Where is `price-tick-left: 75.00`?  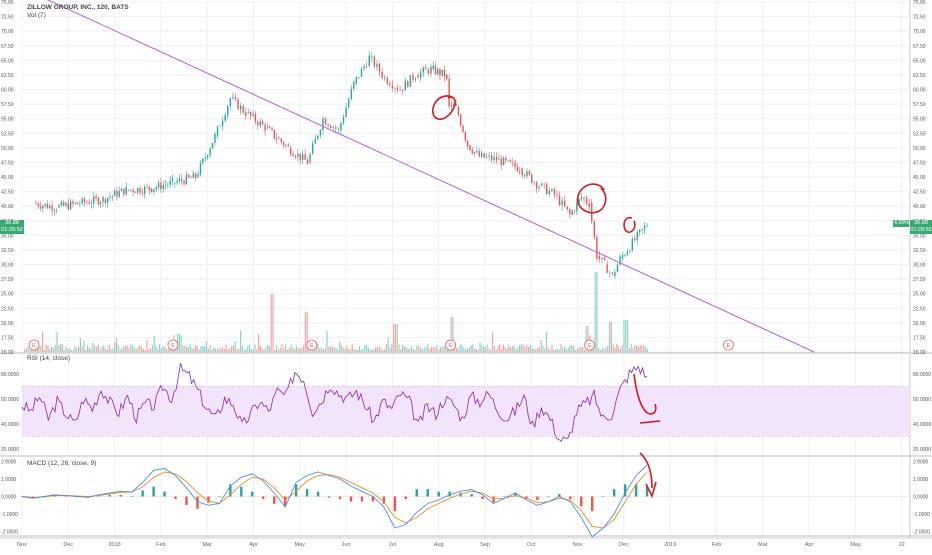
price-tick-left: 75.00 is located at coordinates (7, 3).